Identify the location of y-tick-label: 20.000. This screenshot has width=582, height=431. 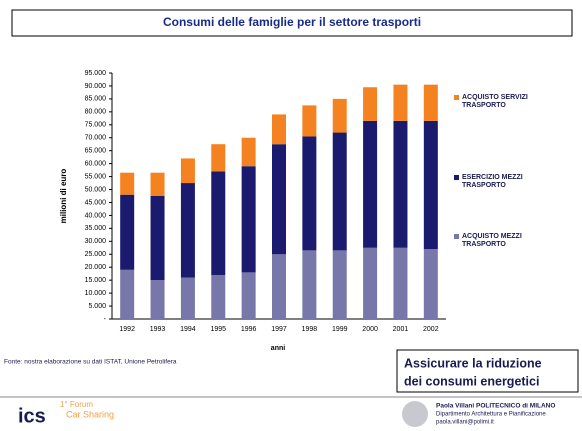
(96, 267).